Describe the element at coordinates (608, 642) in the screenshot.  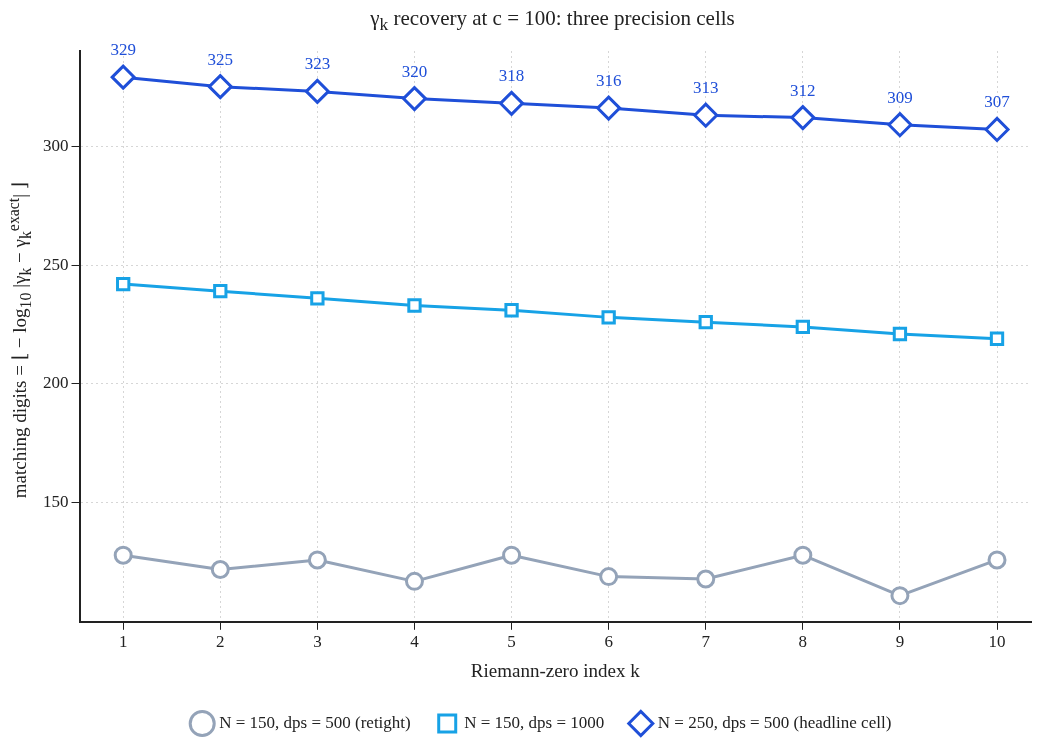
I see `x-tick-label: 6` at that location.